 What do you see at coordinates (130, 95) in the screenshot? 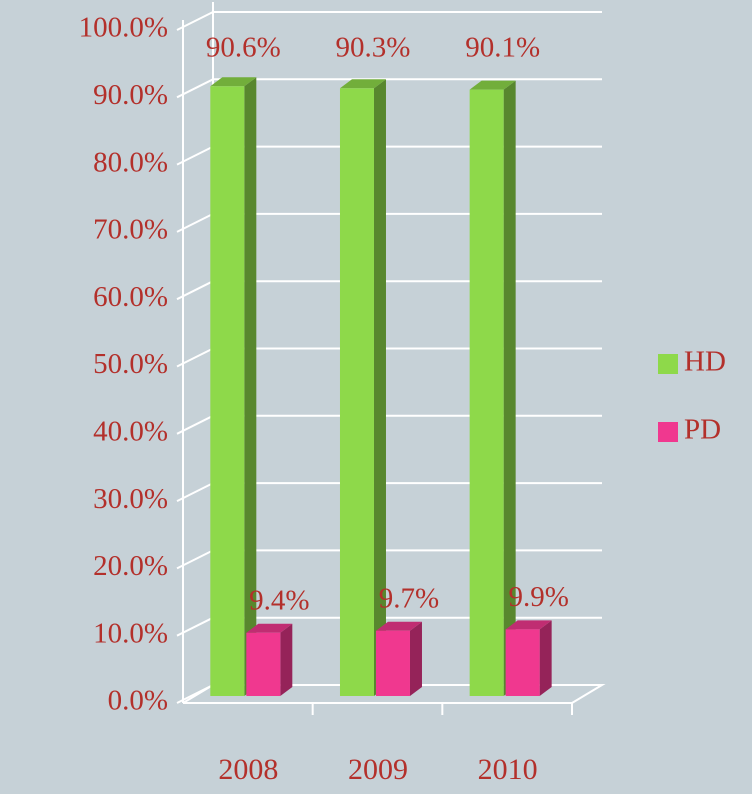
I see `y-tick-label: 90.0%` at bounding box center [130, 95].